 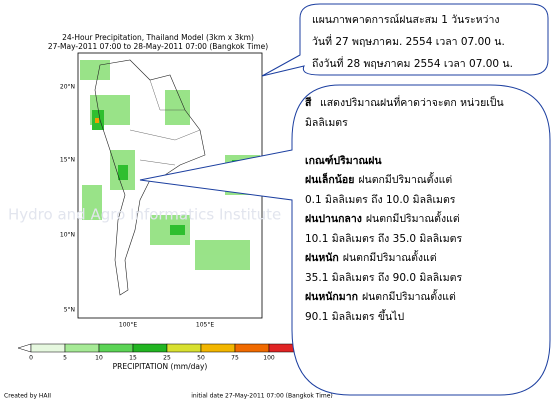 I want to click on level-title: ฝนหนักมาก ฝนตกมีปริมาณตั้งแต่, so click(x=380, y=296).